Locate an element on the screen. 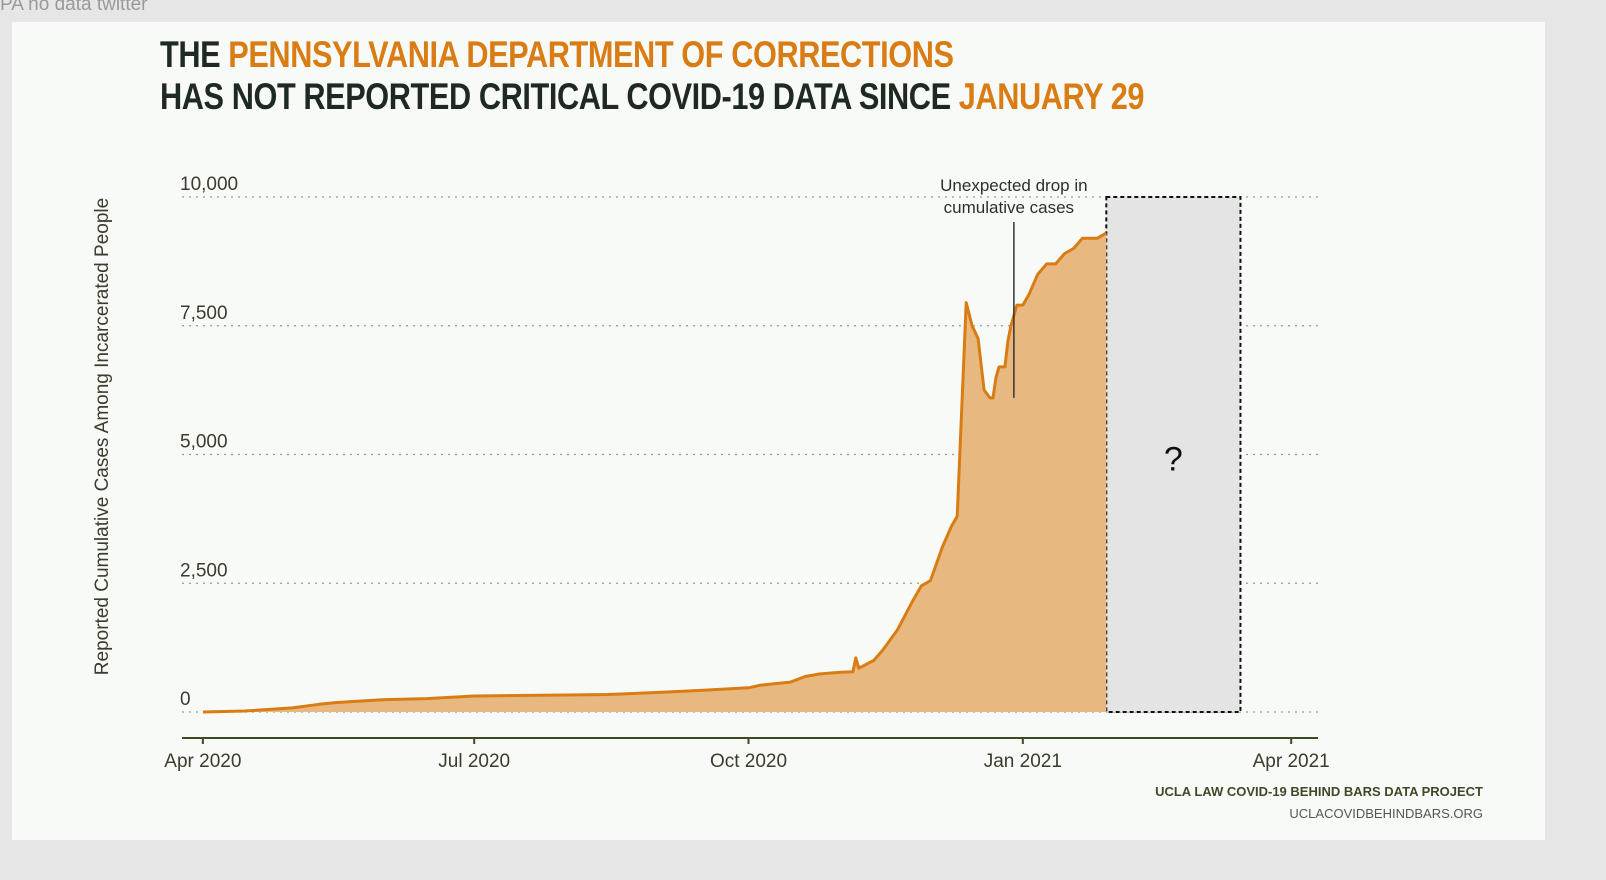  annotation-group: Unexpected drop in cumulative cases is located at coordinates (1014, 287).